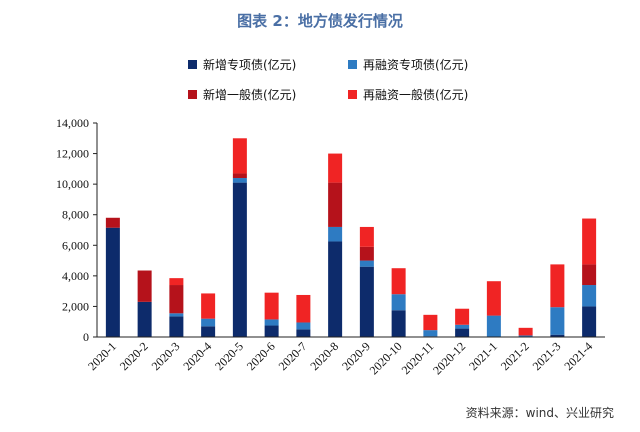 This screenshot has height=432, width=640. Describe the element at coordinates (386, 358) in the screenshot. I see `x-tick-label: 2020-10` at that location.